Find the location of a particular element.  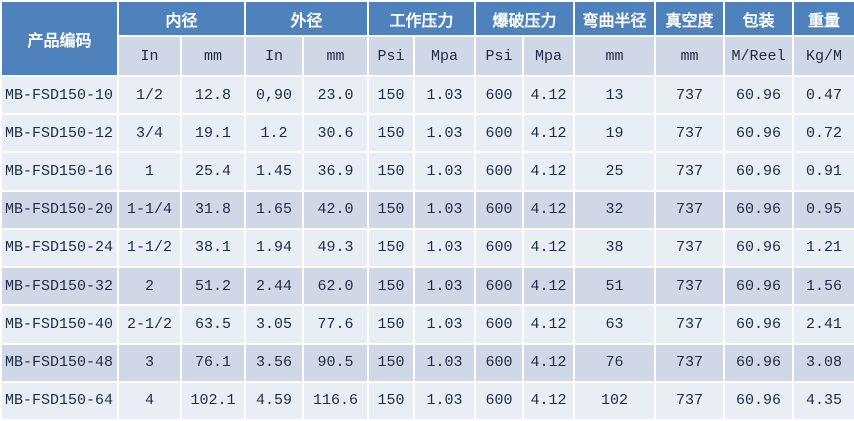

table-cell: 0.72 is located at coordinates (823, 133).